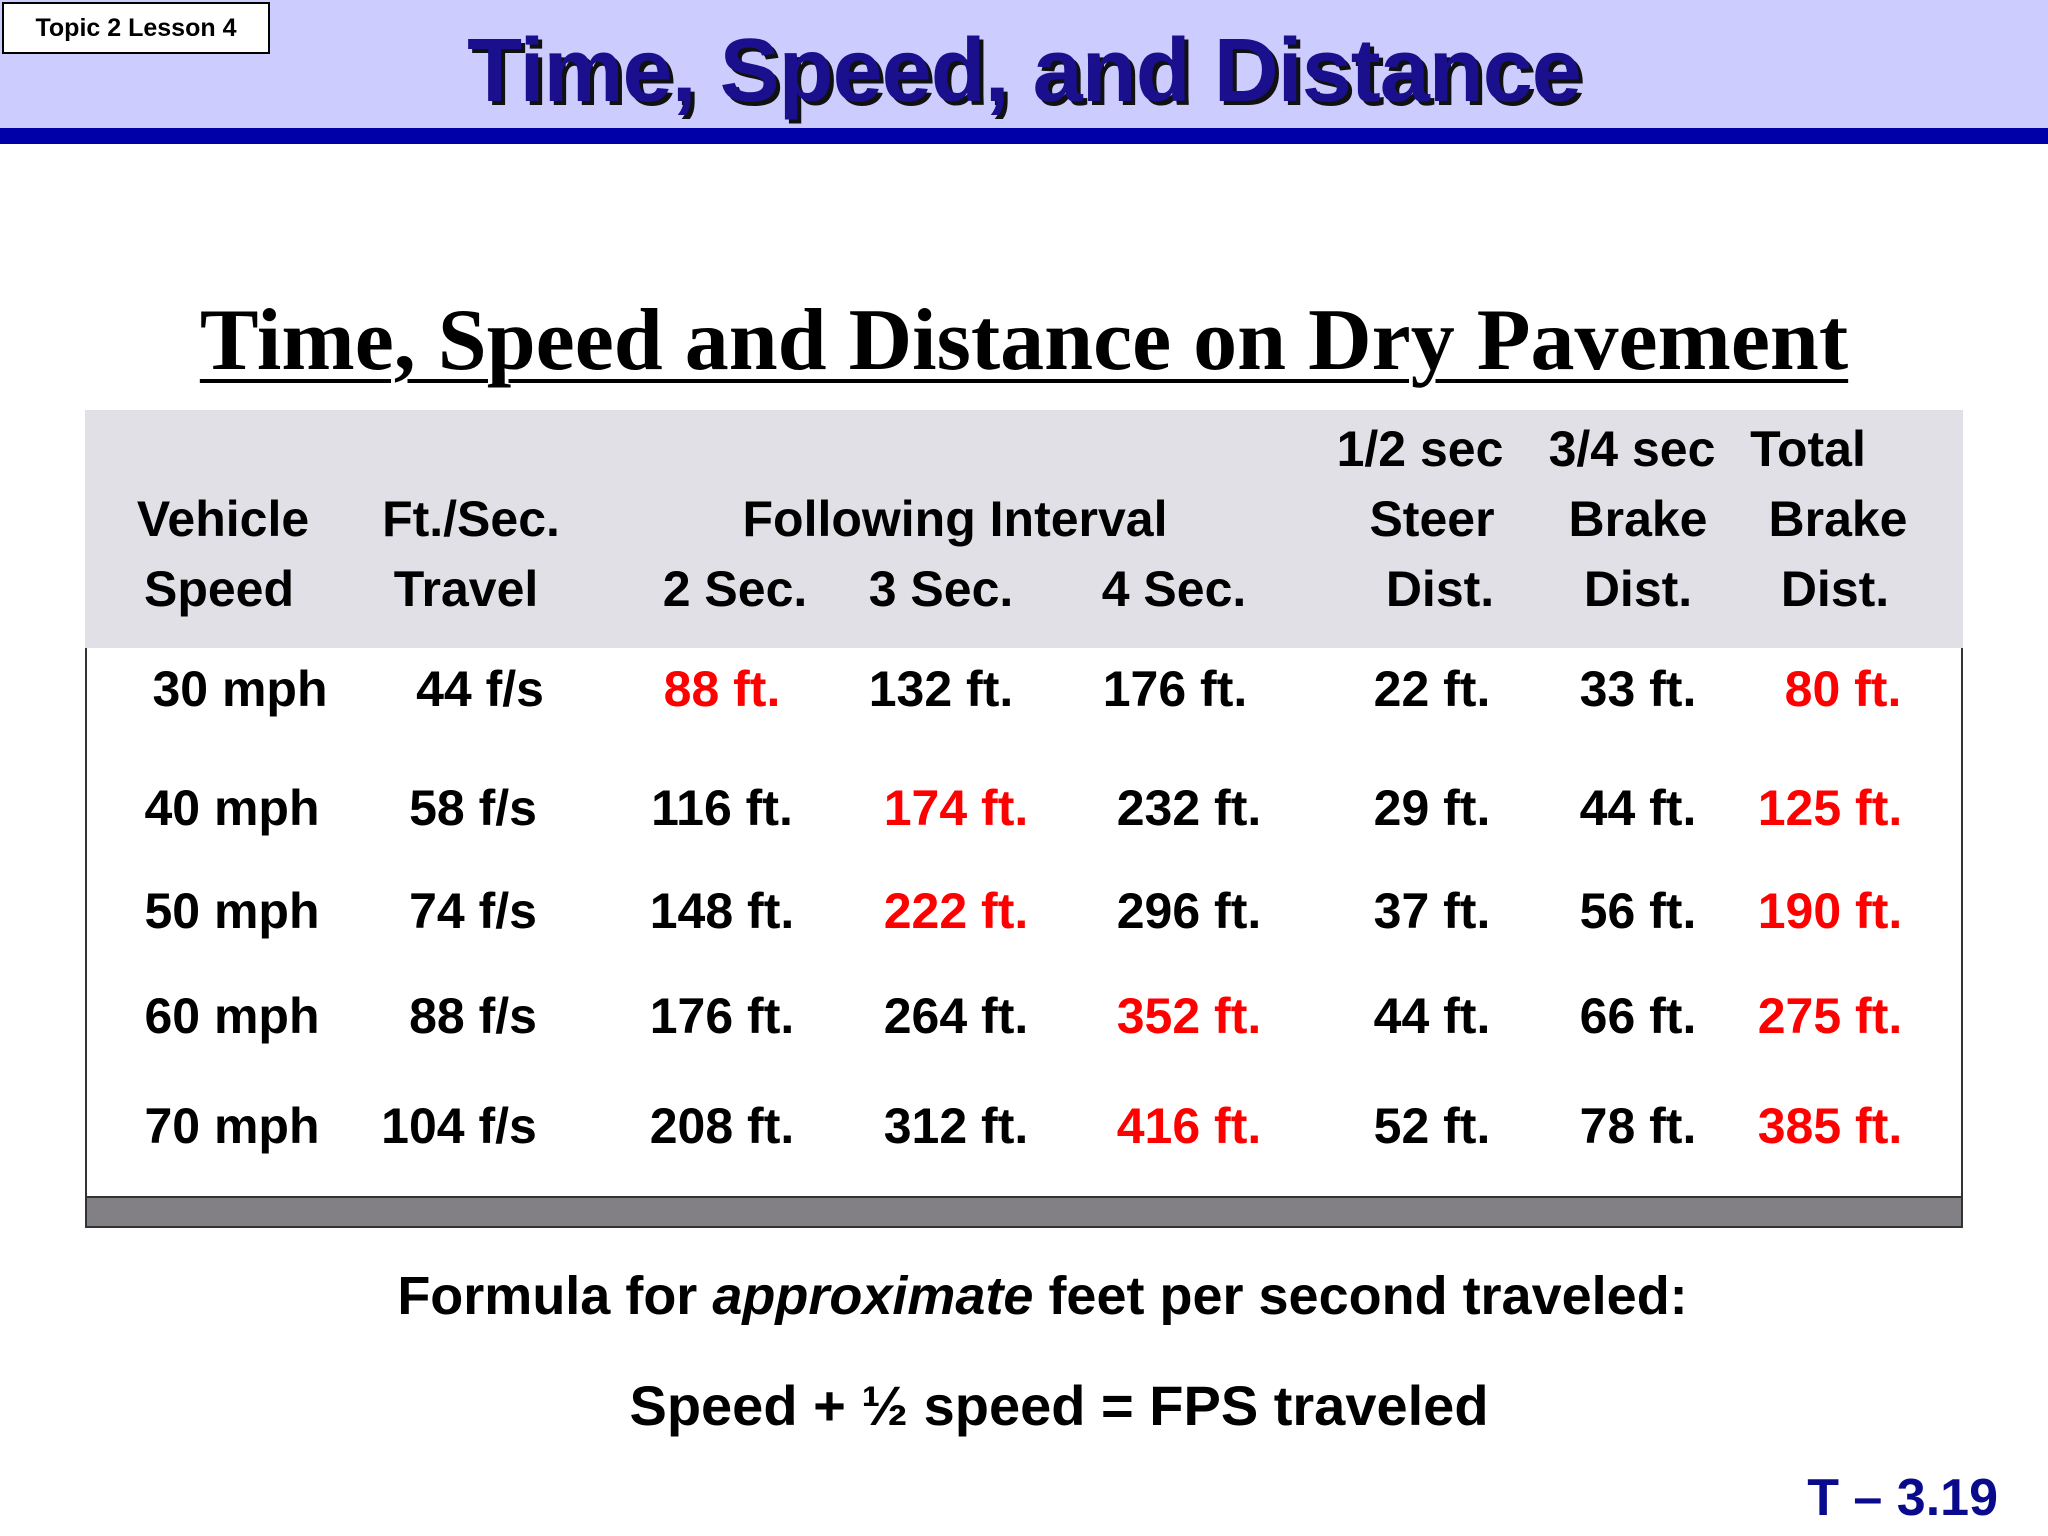  I want to click on interval-3-sec: 222 ft., so click(956, 911).